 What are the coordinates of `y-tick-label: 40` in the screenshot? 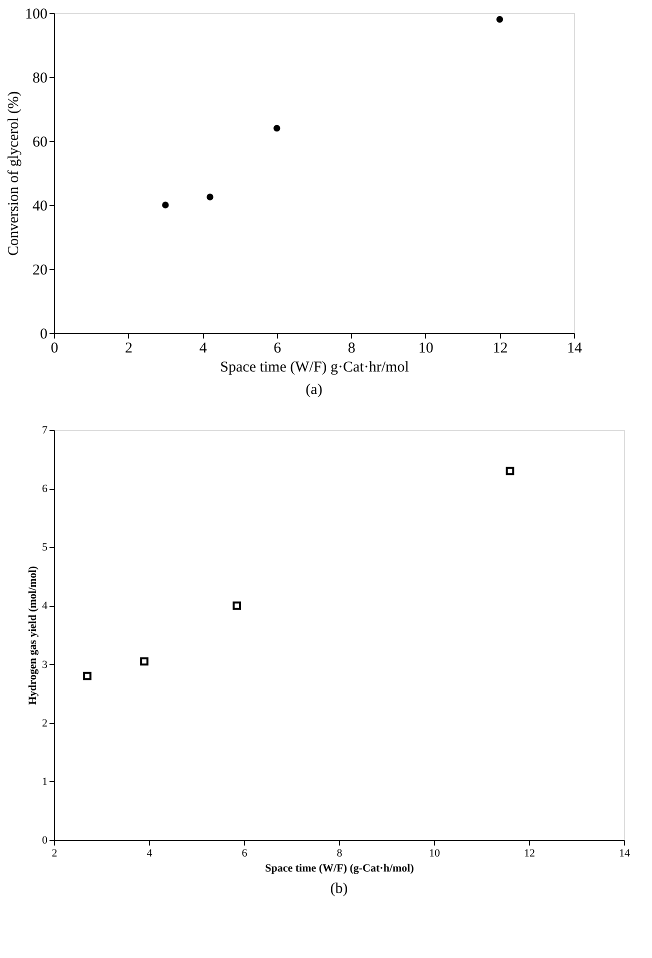 It's located at (40, 206).